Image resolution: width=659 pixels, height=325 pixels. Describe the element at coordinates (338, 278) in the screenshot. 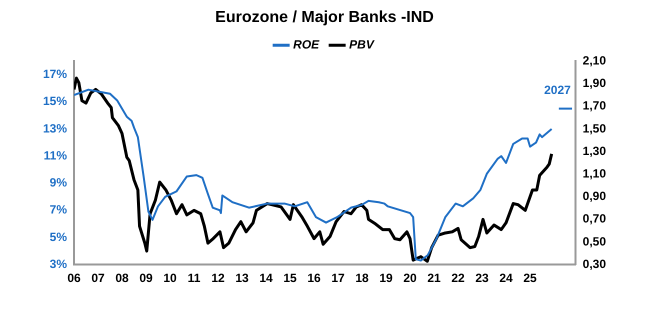

I see `x-tick-label: 17` at that location.